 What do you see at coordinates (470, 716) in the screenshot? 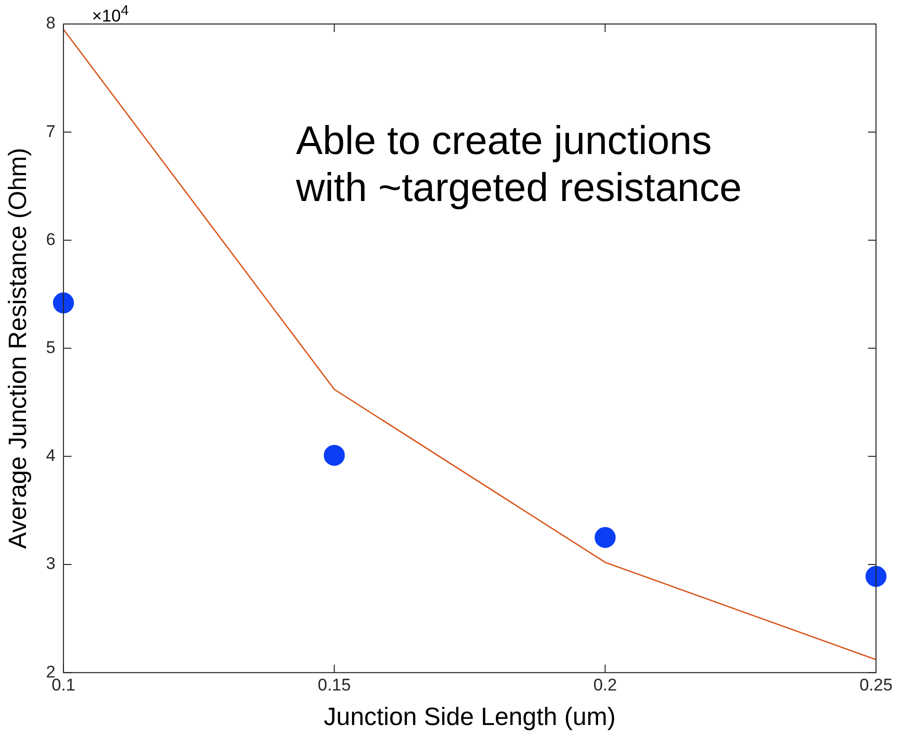
I see `x-axis-title: Junction Side Length (um)` at bounding box center [470, 716].